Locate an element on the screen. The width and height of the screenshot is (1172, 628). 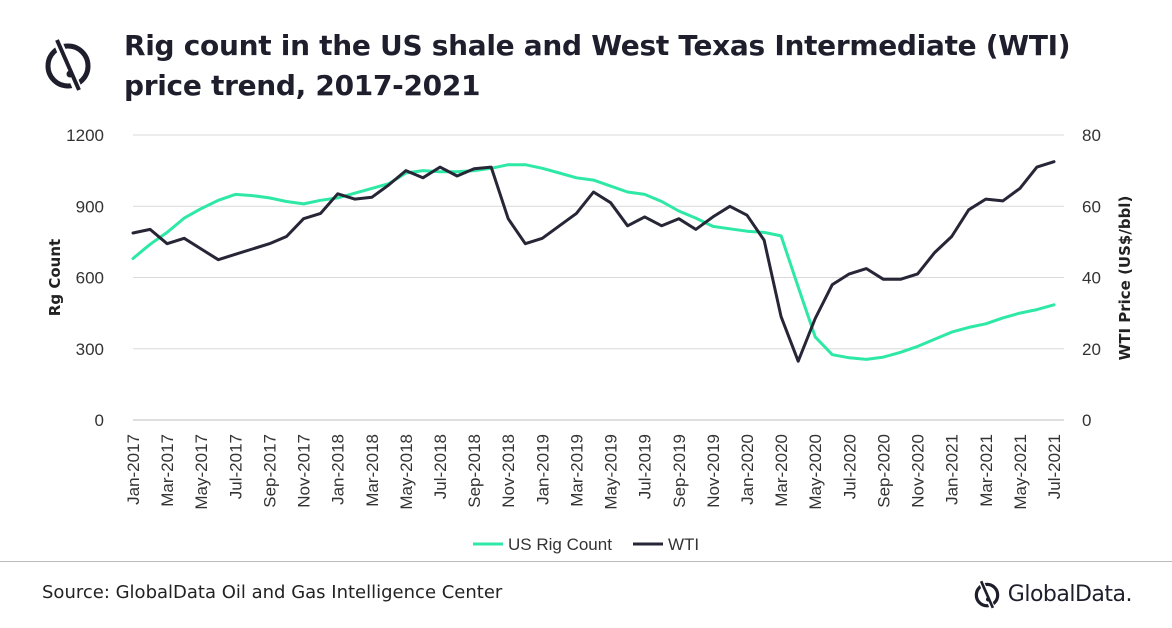
x-tick-label: Jul-2017 is located at coordinates (235, 466).